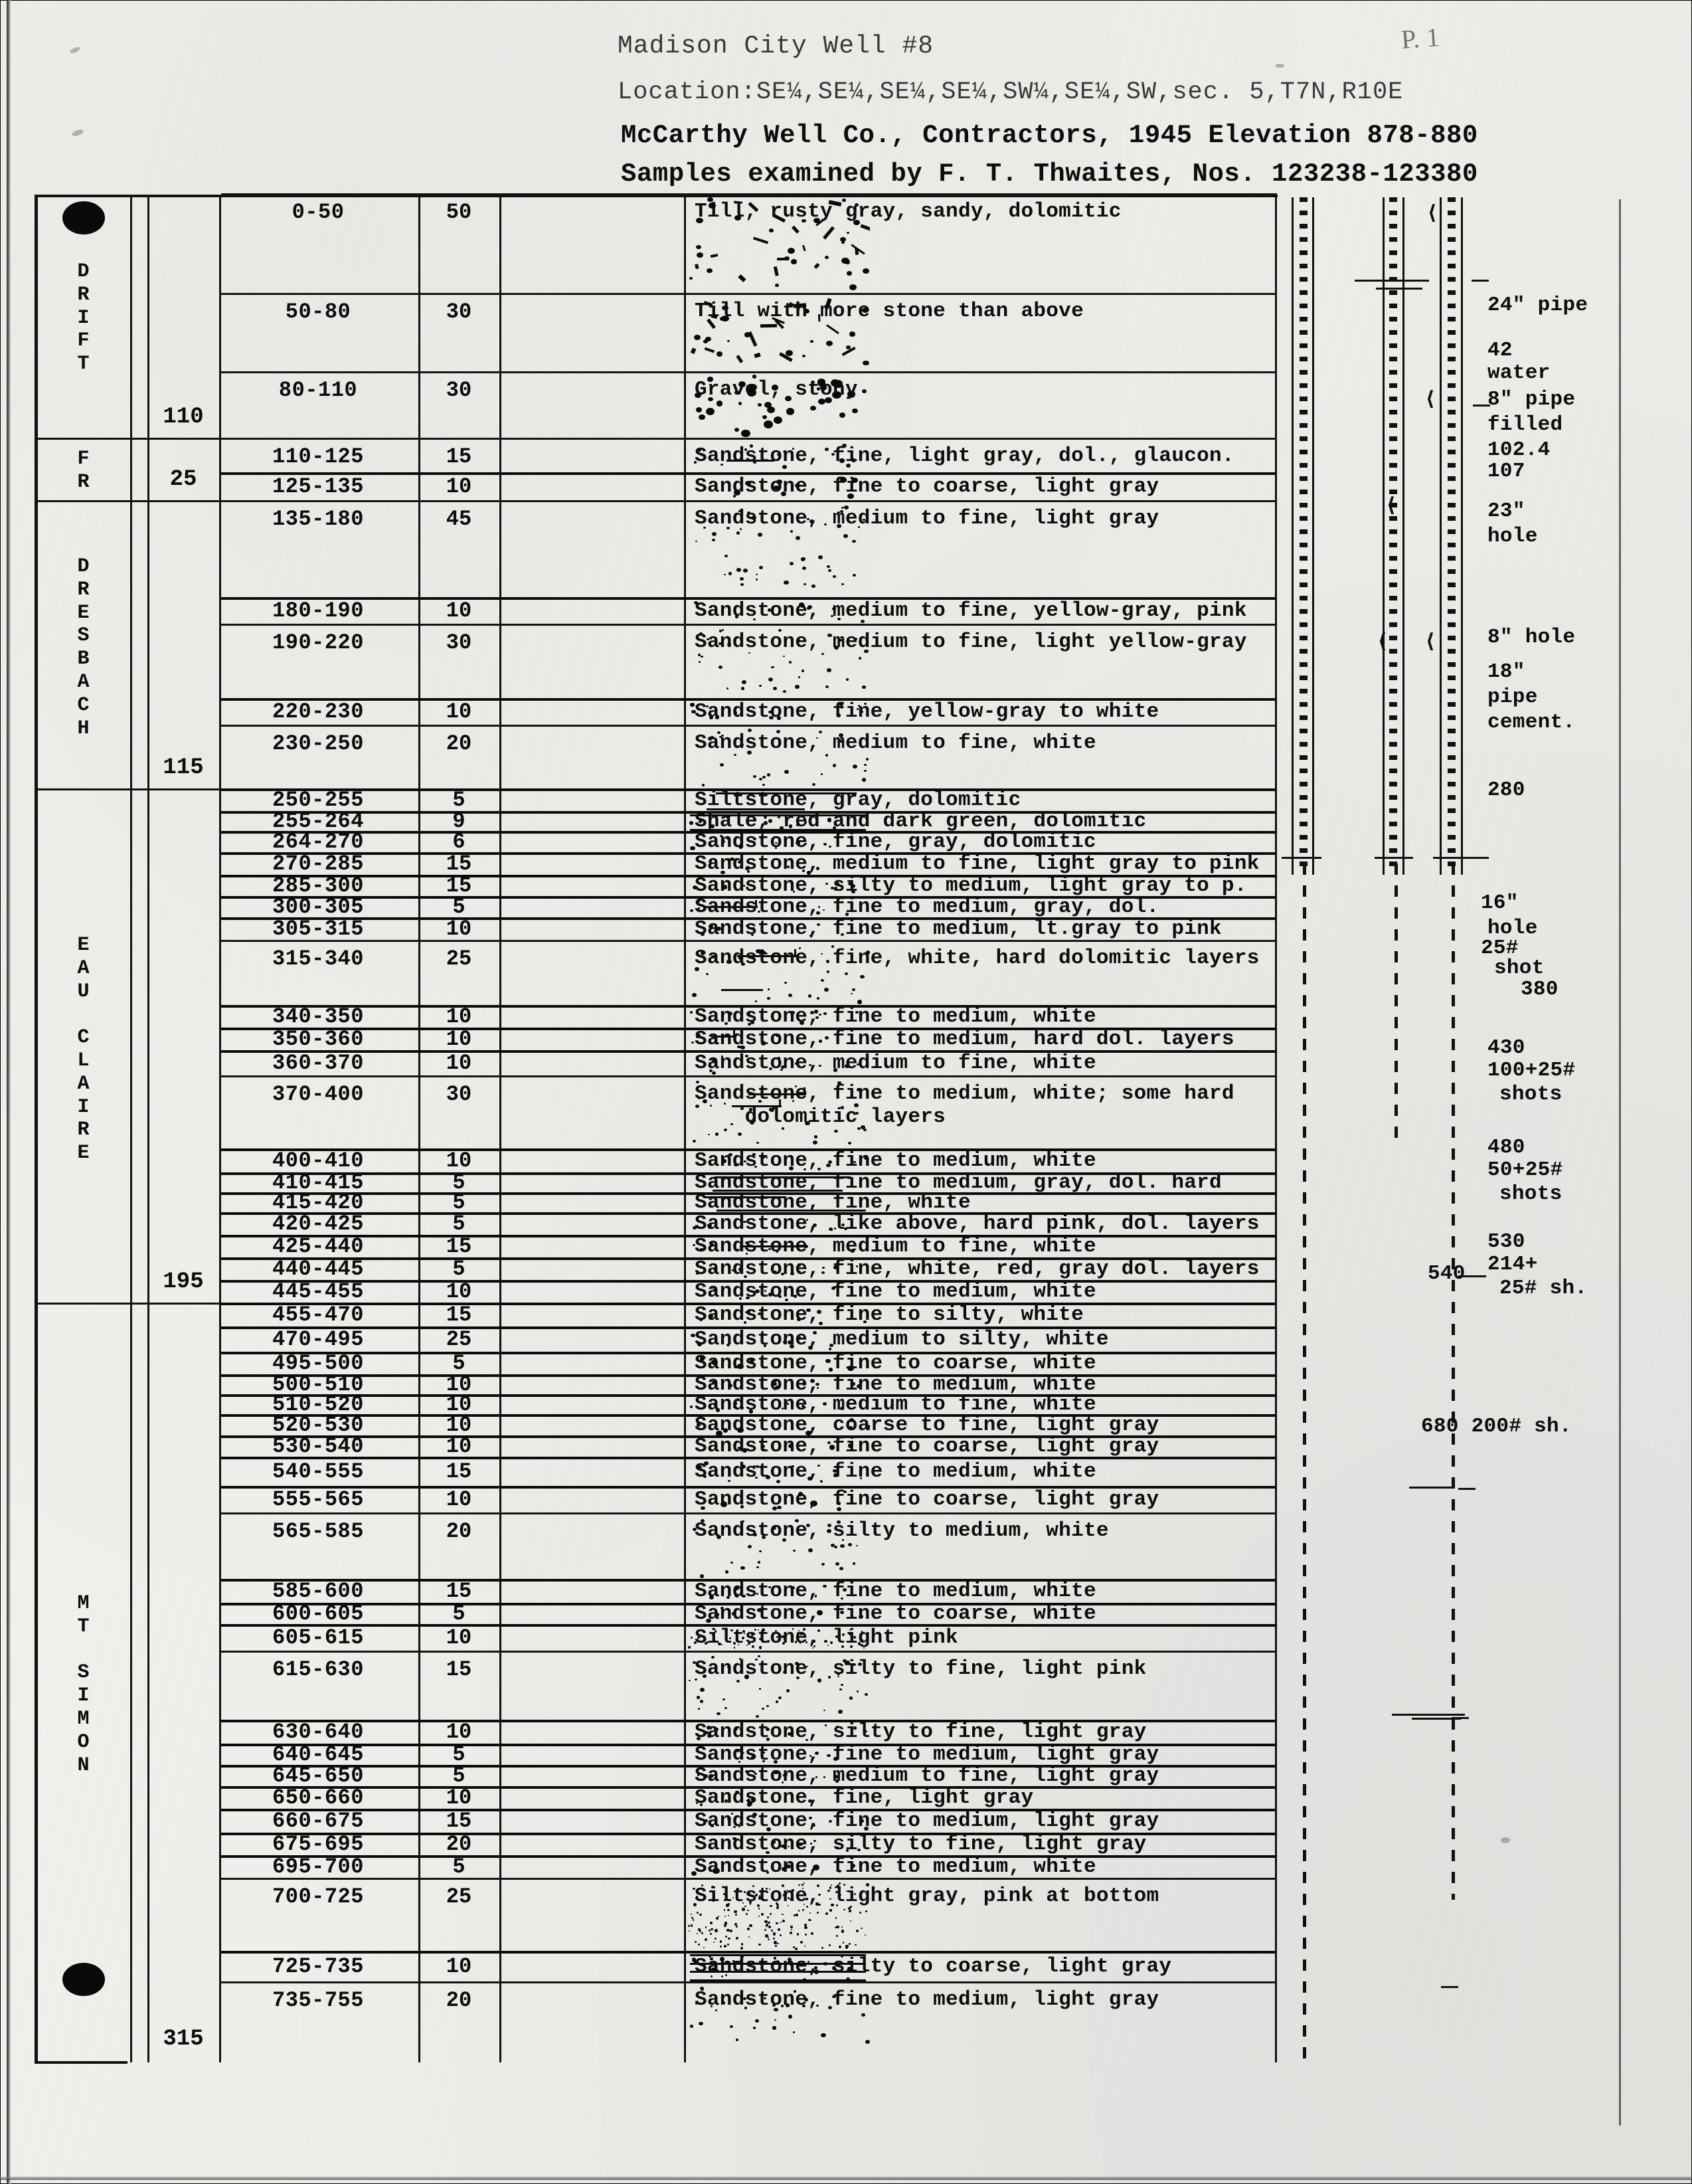  What do you see at coordinates (846, 2178) in the screenshot?
I see `page-bottom-shadow` at bounding box center [846, 2178].